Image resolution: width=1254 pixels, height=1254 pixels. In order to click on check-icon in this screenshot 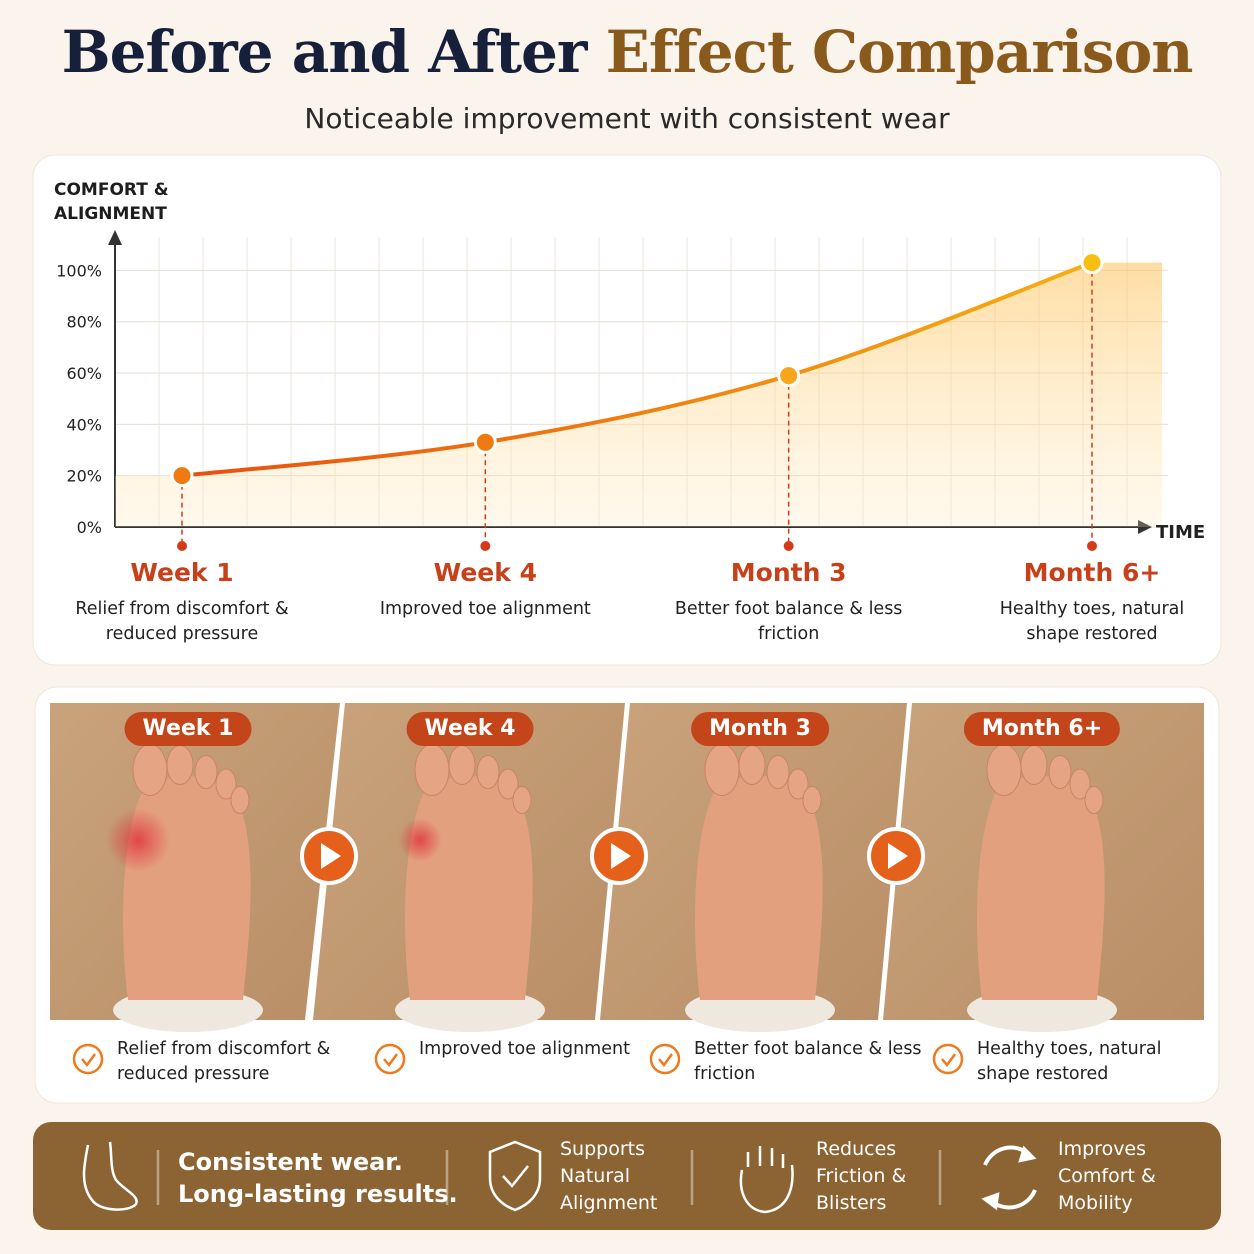, I will do `click(515, 1176)`.